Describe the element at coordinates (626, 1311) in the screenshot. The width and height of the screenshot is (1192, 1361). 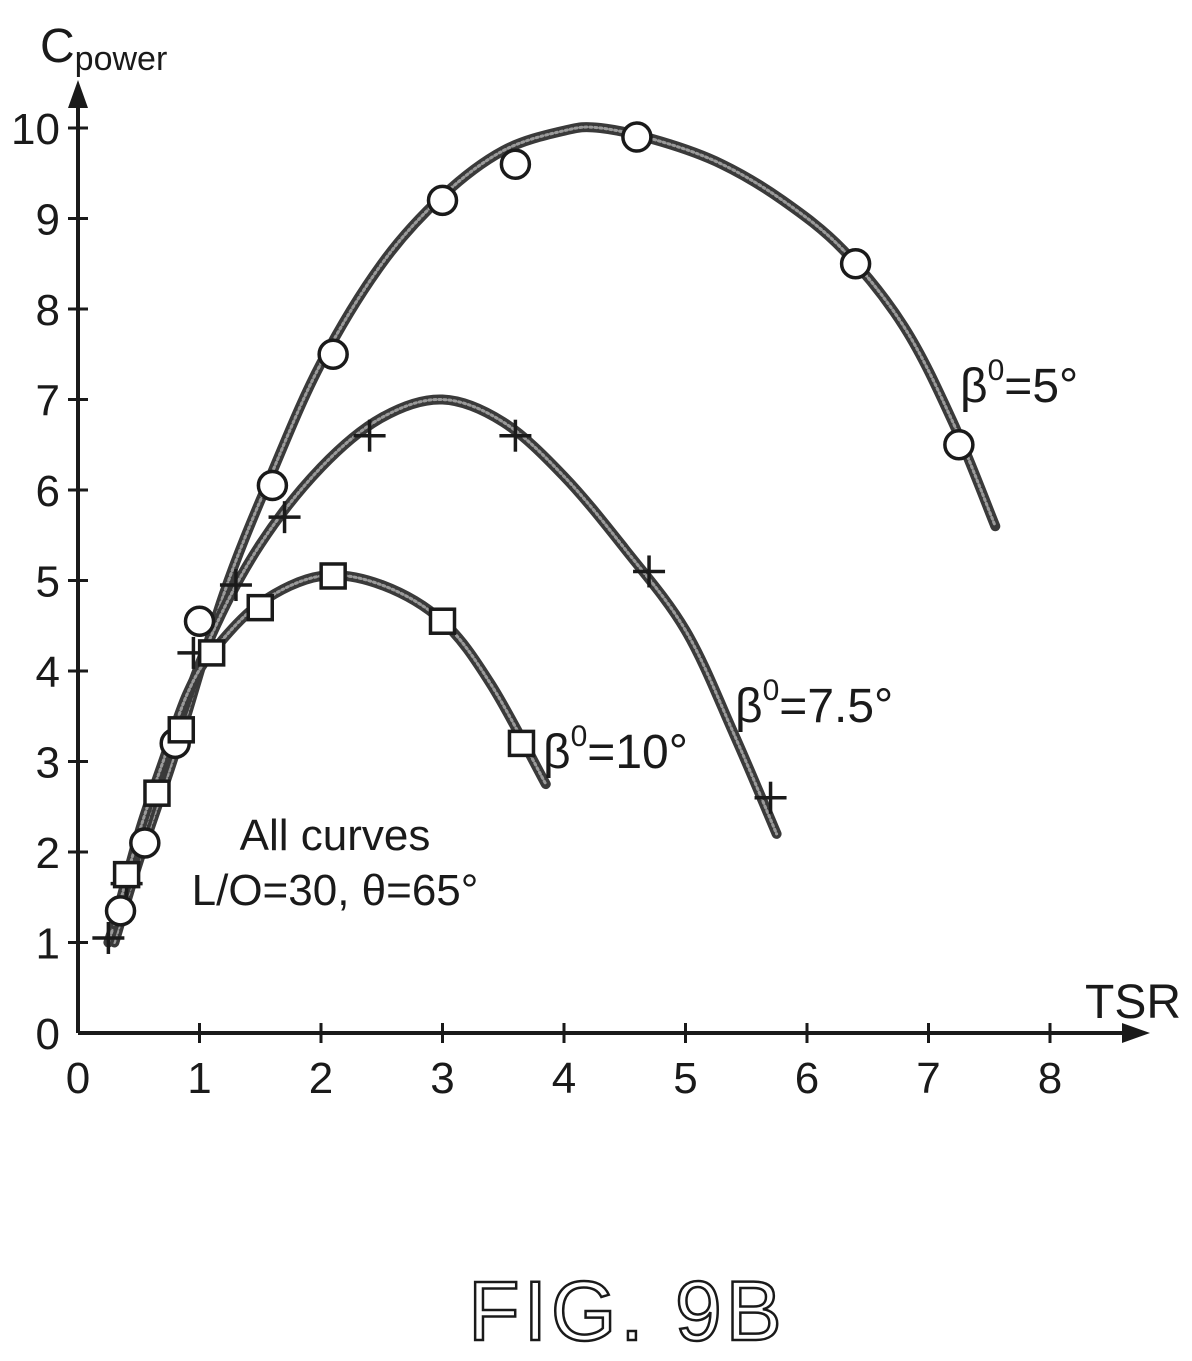
I see `figure-caption: FIG. 9B` at that location.